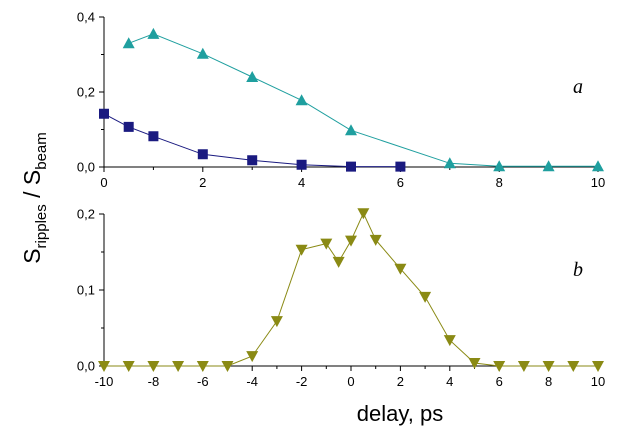 This screenshot has height=435, width=621. Describe the element at coordinates (104, 381) in the screenshot. I see `x-tick-label: -10` at that location.